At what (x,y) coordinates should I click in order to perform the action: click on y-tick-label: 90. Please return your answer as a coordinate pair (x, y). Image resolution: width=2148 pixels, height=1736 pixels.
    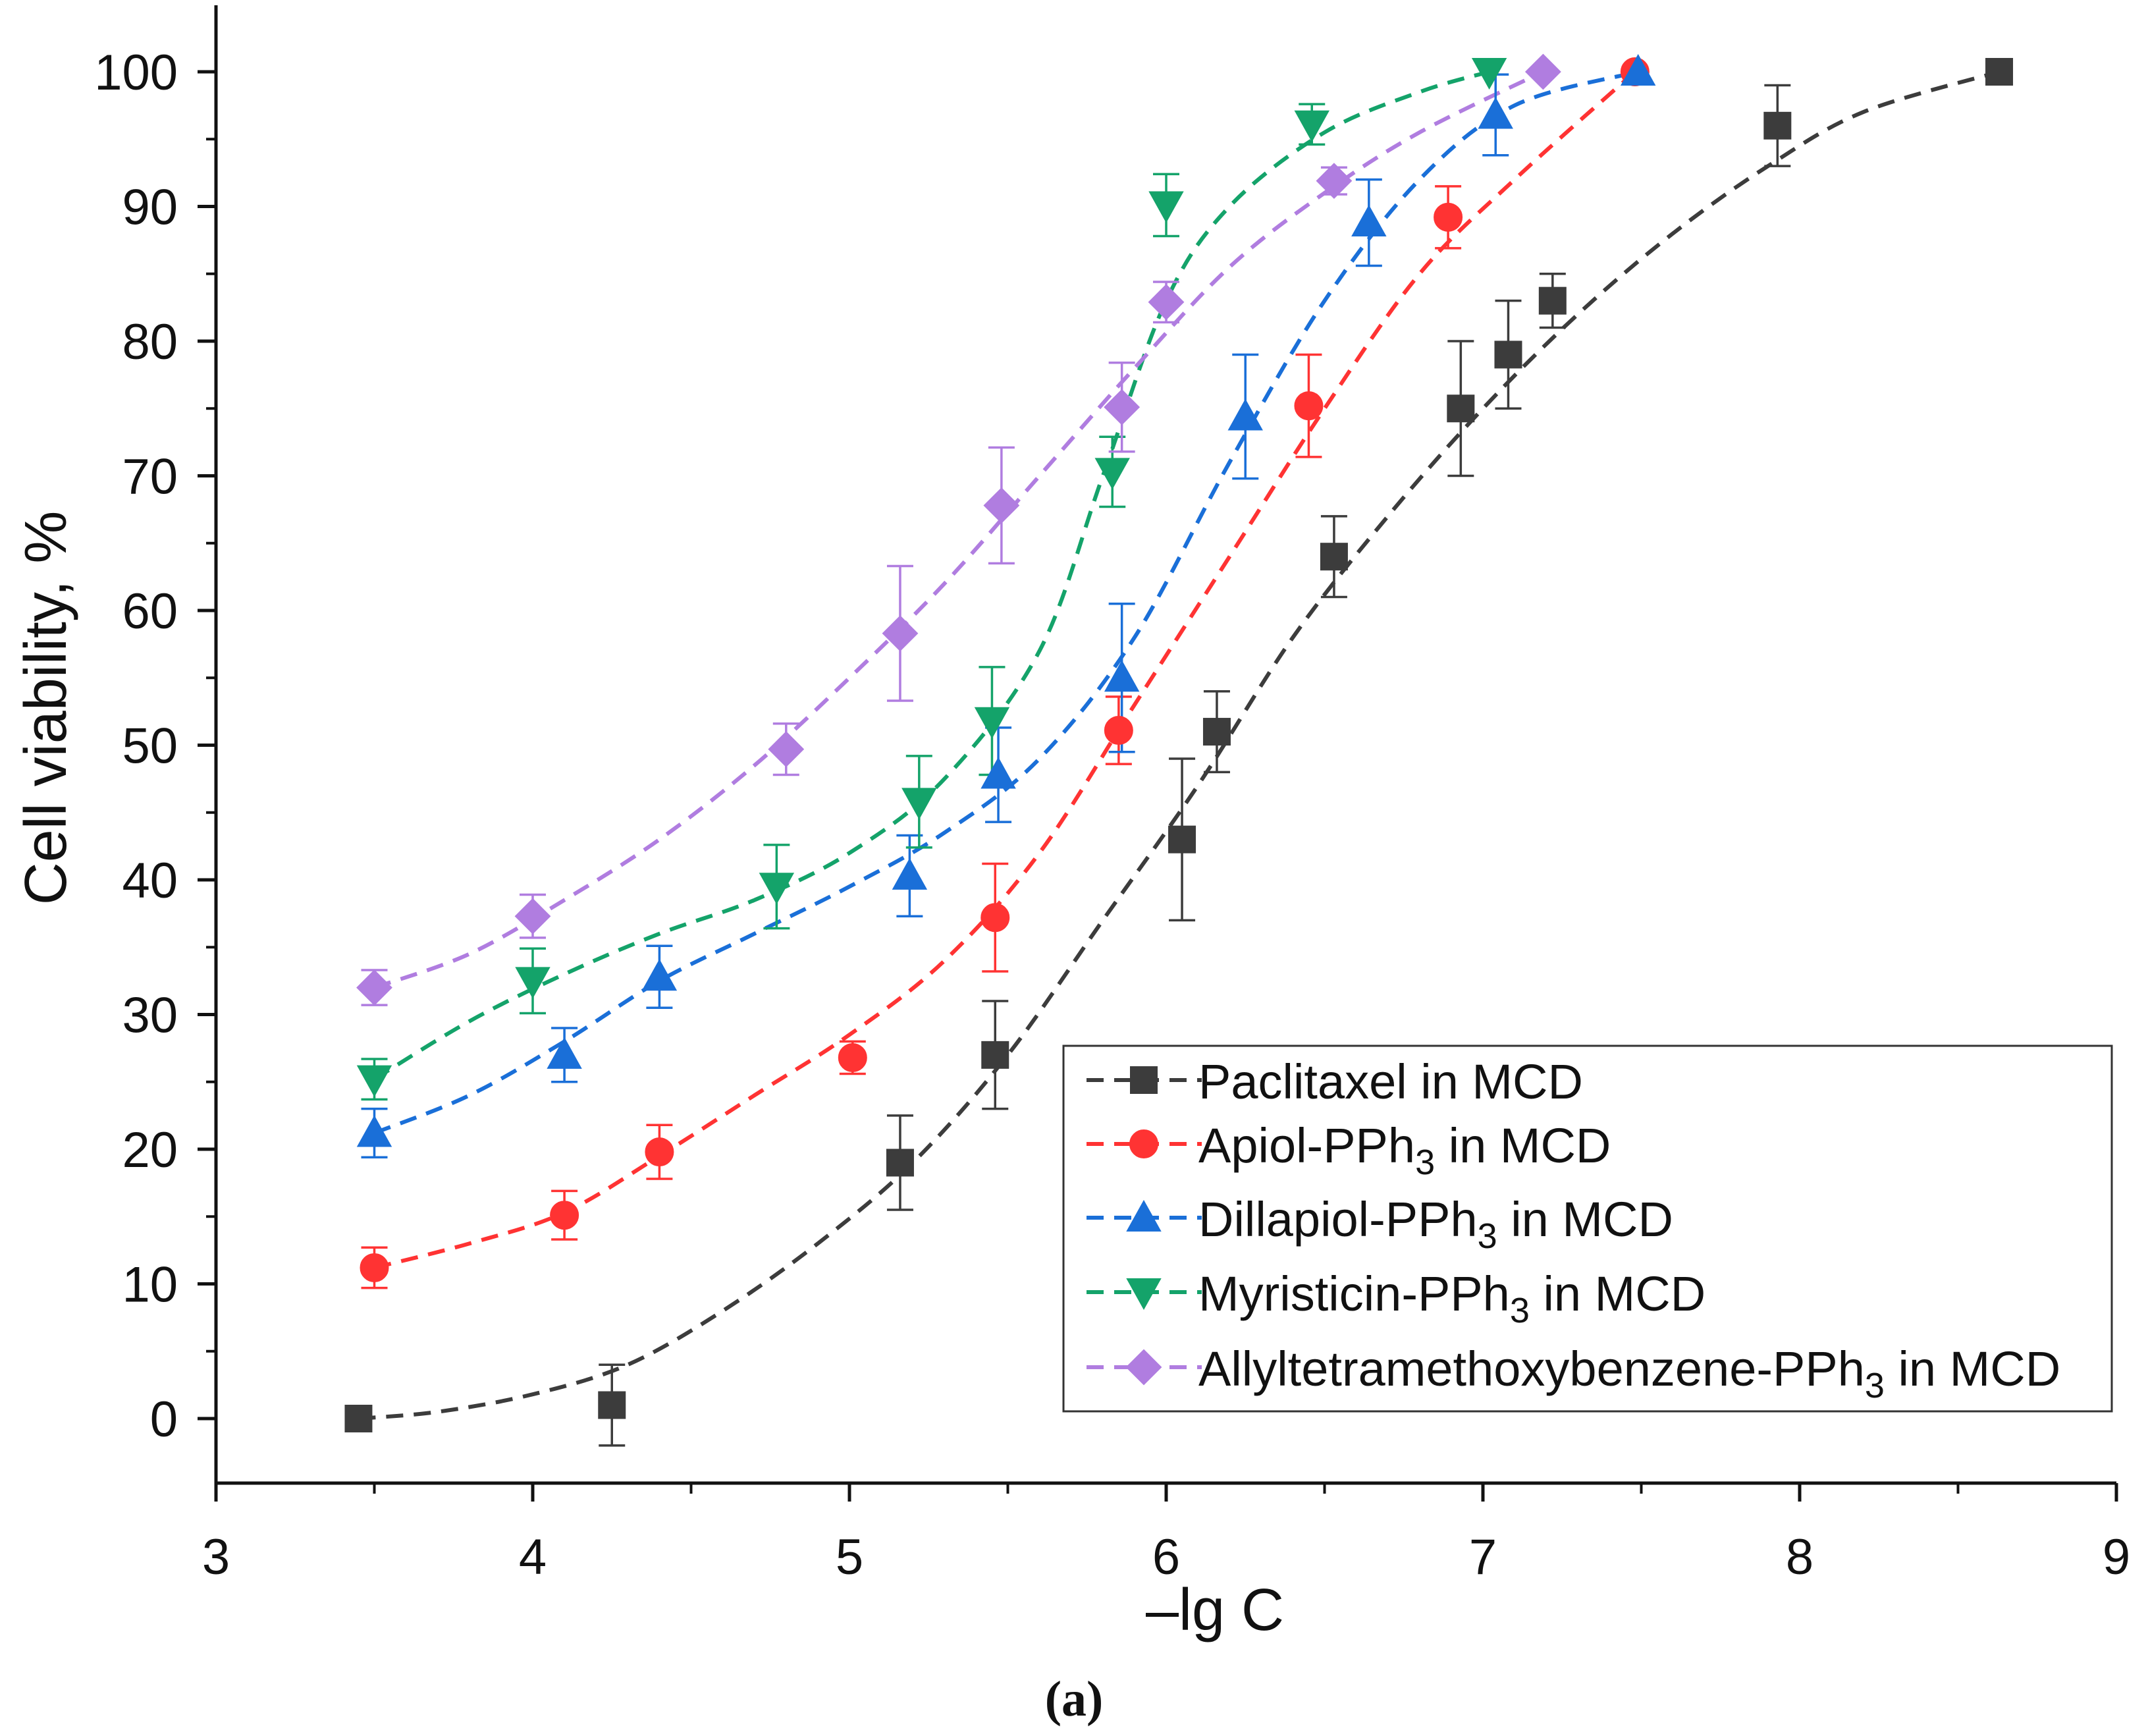
    Looking at the image, I should click on (150, 208).